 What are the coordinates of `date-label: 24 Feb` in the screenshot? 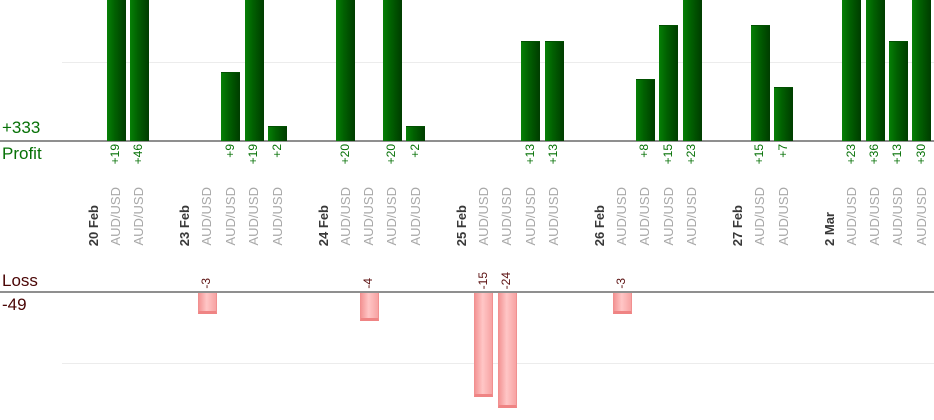 It's located at (323, 225).